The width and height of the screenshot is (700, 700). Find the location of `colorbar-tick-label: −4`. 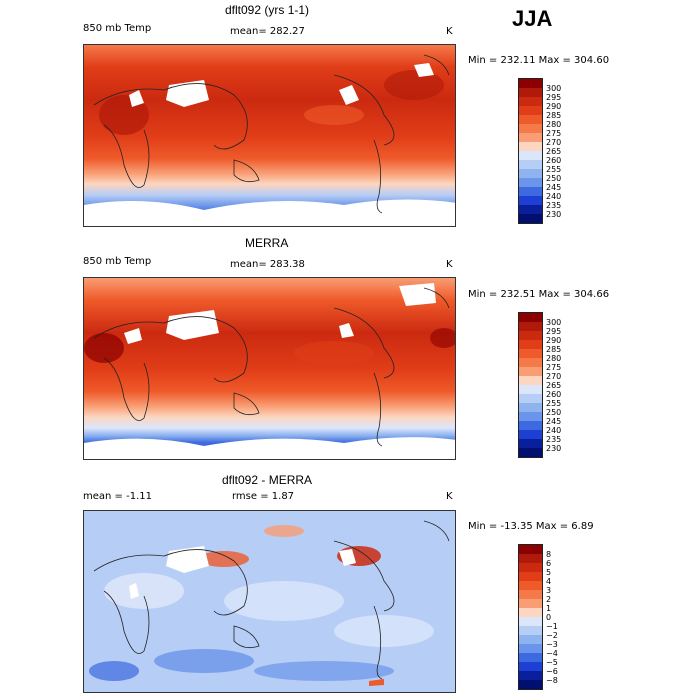

colorbar-tick-label: −4 is located at coordinates (552, 653).